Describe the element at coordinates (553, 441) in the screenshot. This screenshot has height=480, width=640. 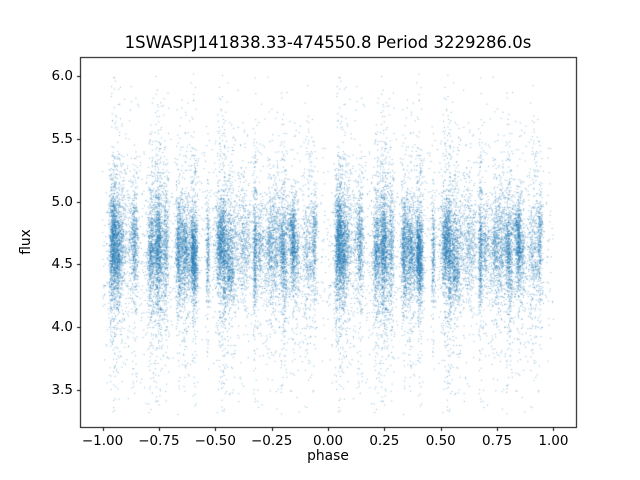
I see `x-tick-label: 1.00` at that location.